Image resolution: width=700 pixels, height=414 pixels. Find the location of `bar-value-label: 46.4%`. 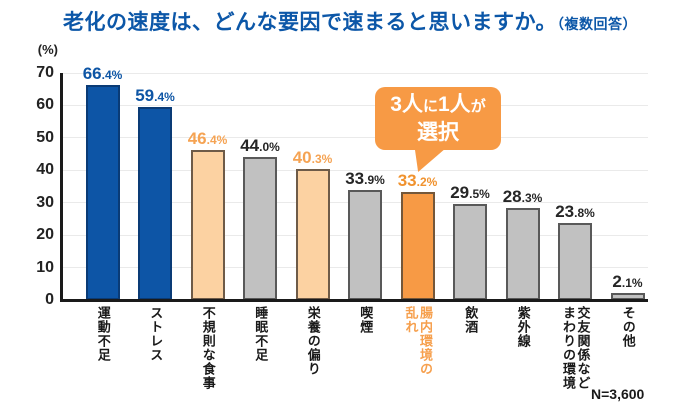

bar-value-label: 46.4% is located at coordinates (208, 139).